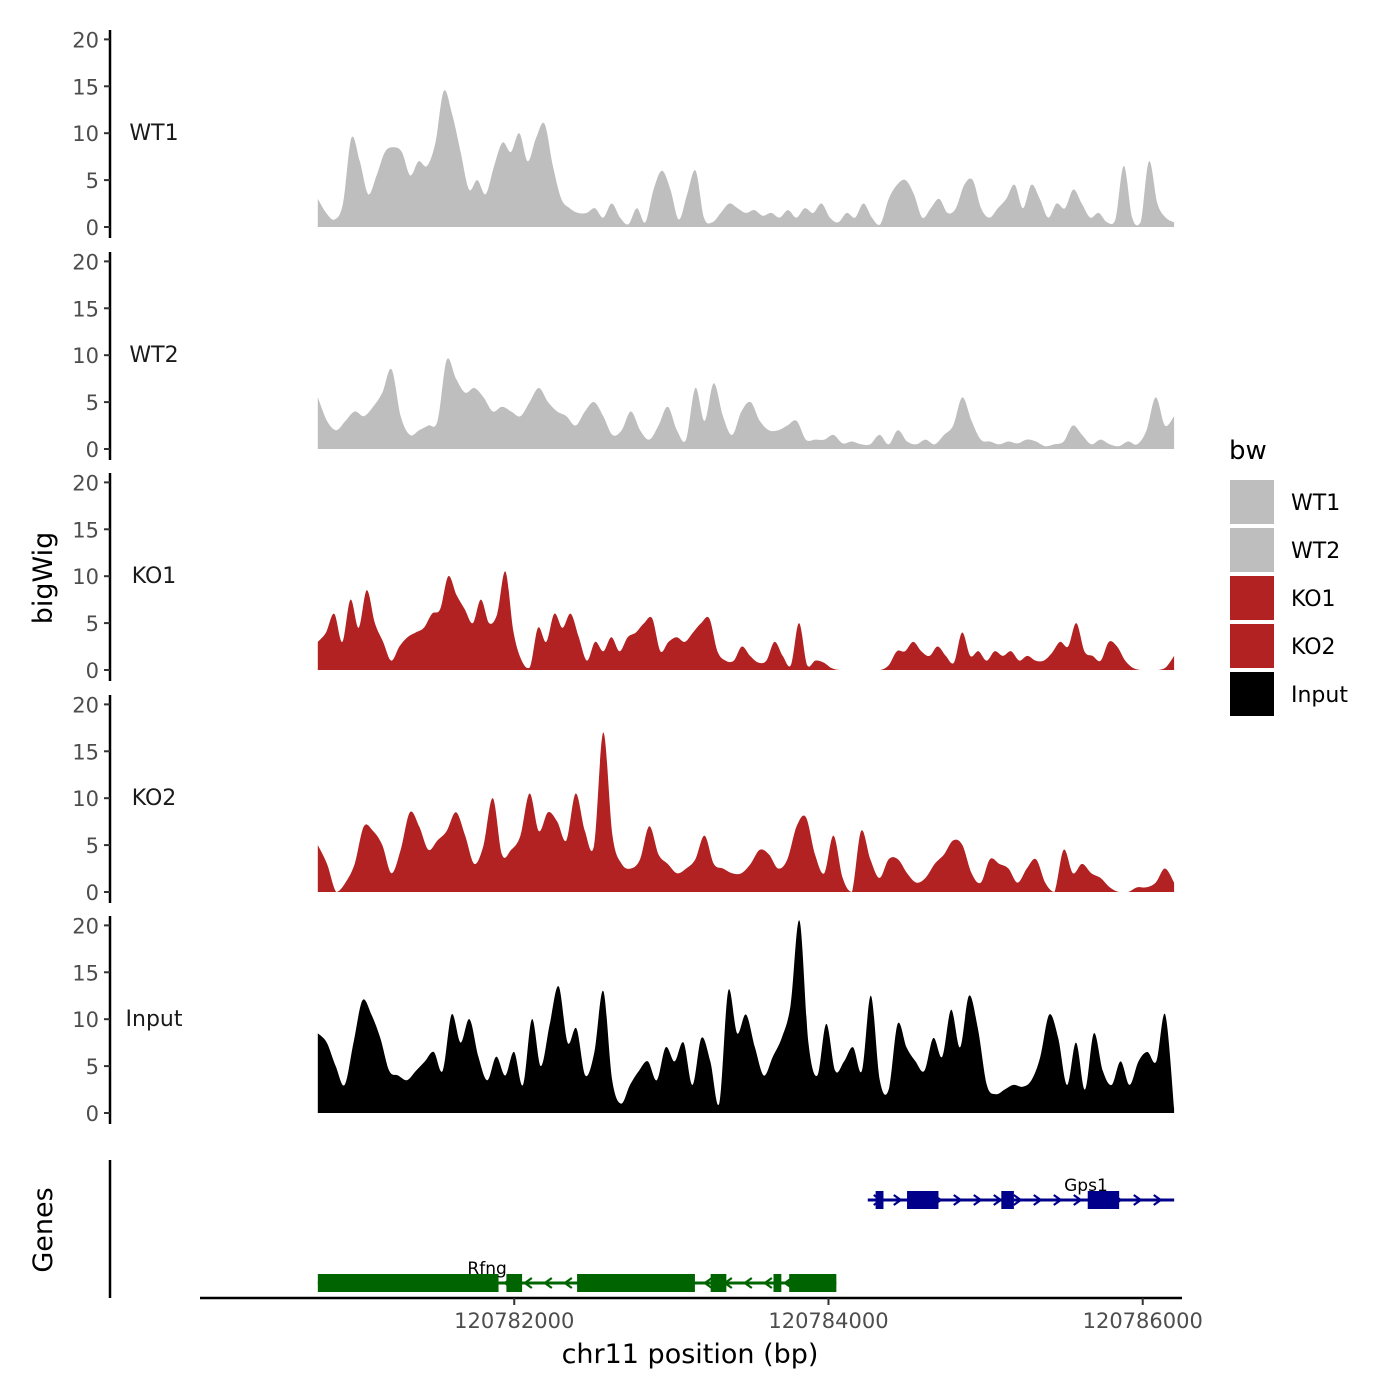  I want to click on legend-swatch-ko1, so click(1252, 598).